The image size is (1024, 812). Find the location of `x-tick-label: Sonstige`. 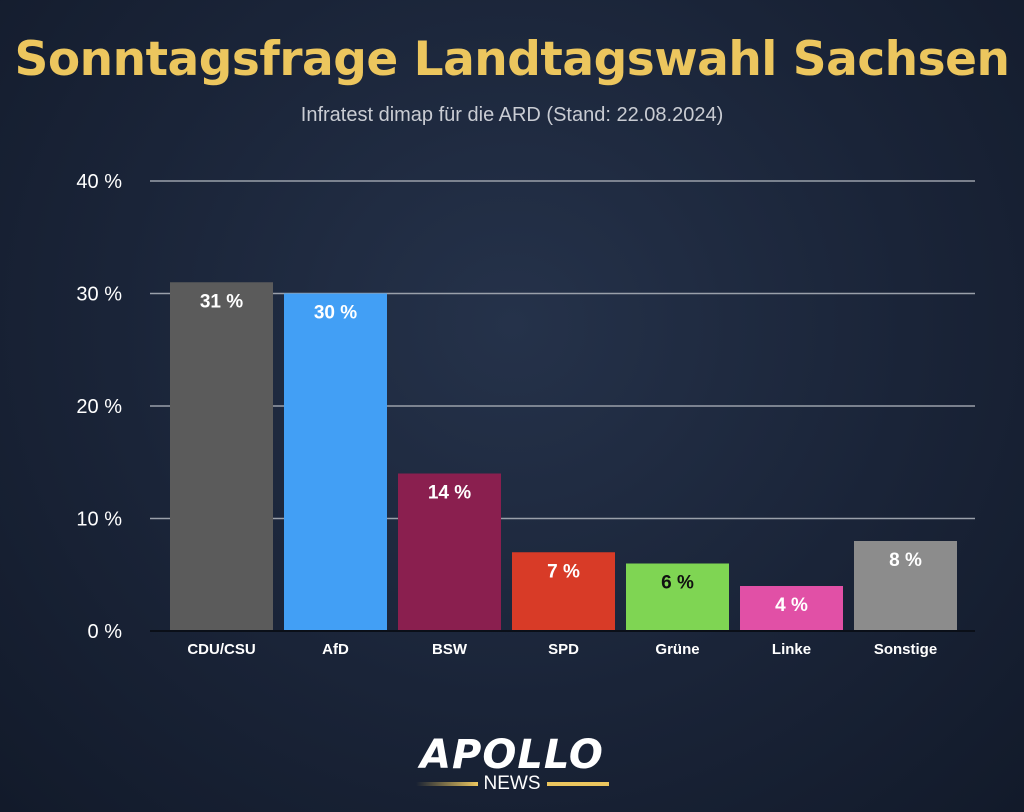

x-tick-label: Sonstige is located at coordinates (905, 649).